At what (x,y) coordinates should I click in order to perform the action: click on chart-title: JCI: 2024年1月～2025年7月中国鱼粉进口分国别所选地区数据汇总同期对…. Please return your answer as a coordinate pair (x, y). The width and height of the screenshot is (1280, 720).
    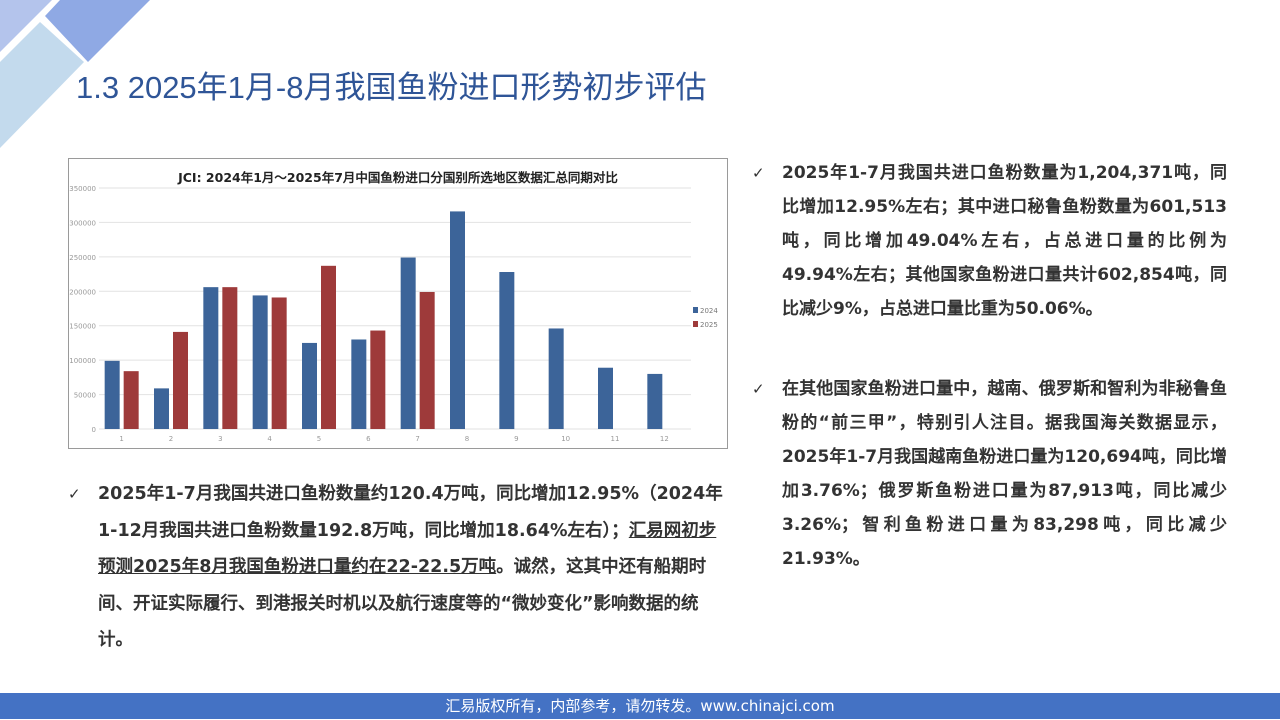
    Looking at the image, I should click on (398, 177).